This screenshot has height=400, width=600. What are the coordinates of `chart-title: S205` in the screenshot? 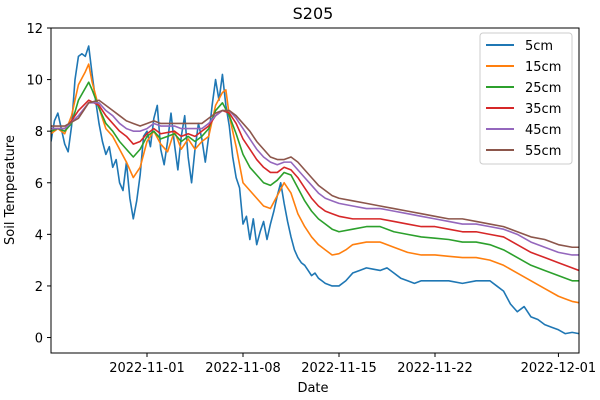 It's located at (313, 13).